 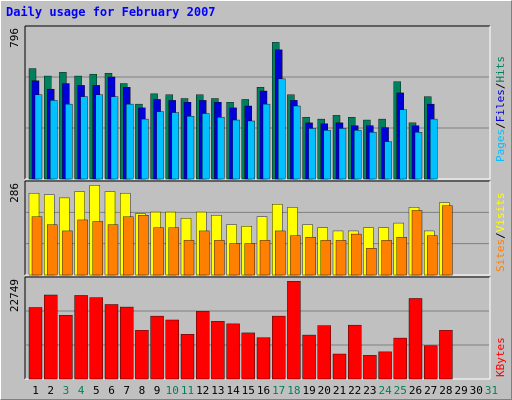 I want to click on legend-kbytes: KBytes, so click(x=500, y=357).